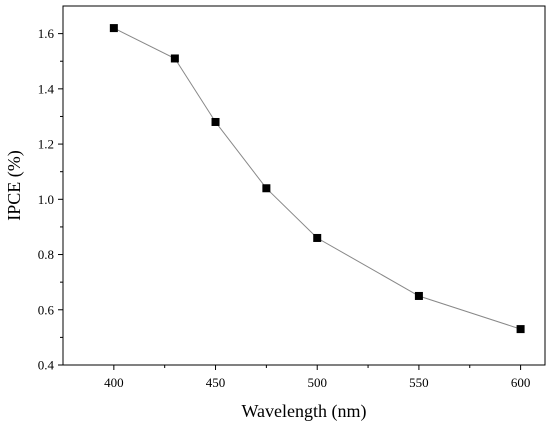 Image resolution: width=550 pixels, height=427 pixels. Describe the element at coordinates (303, 411) in the screenshot. I see `x-axis-title: Wavelength (nm)` at that location.